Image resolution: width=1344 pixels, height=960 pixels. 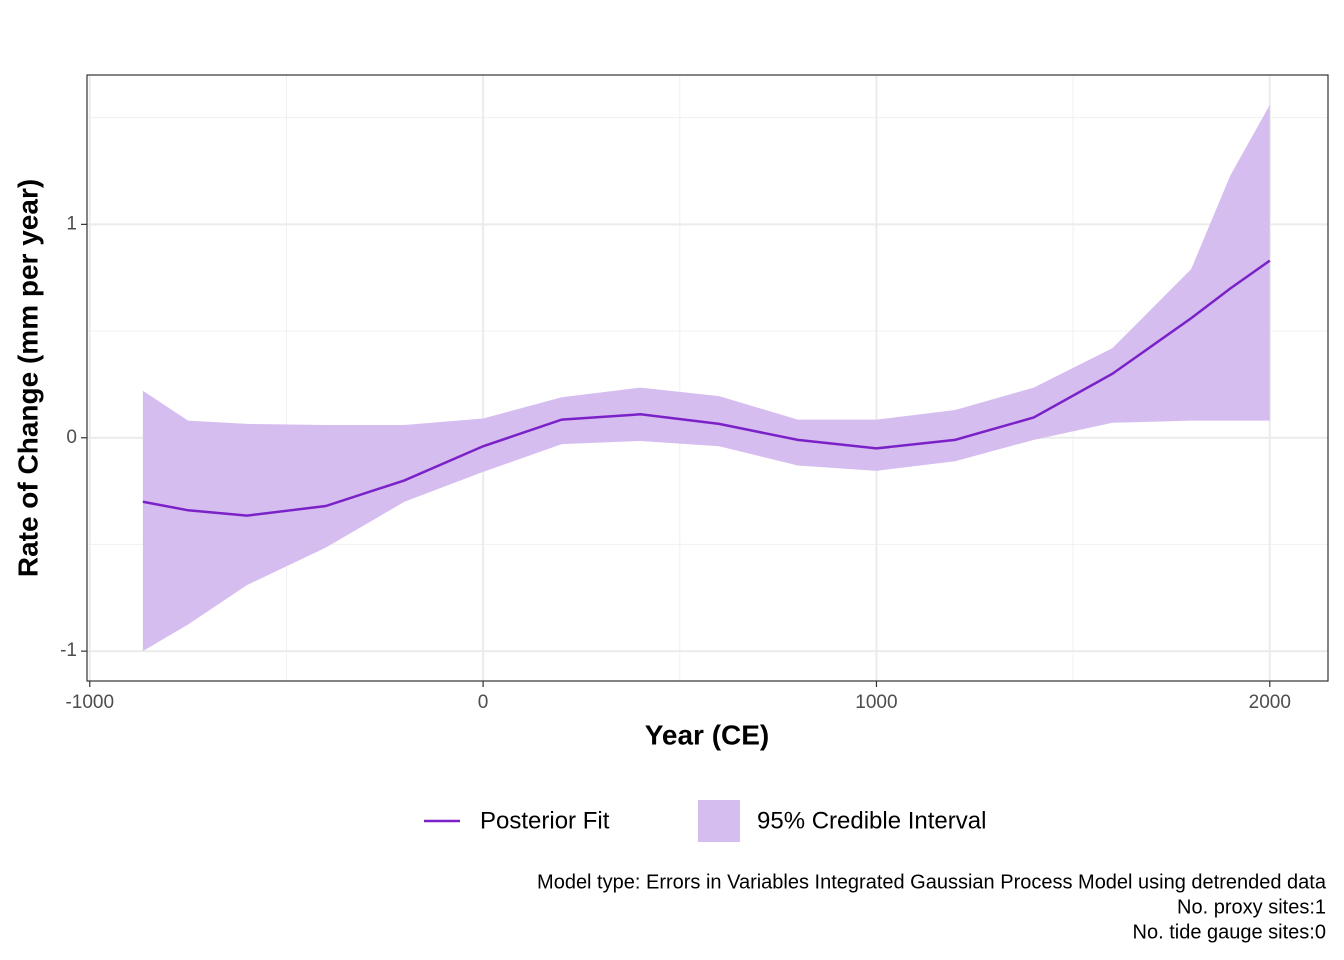 What do you see at coordinates (545, 820) in the screenshot?
I see `legend-label: Posterior Fit` at bounding box center [545, 820].